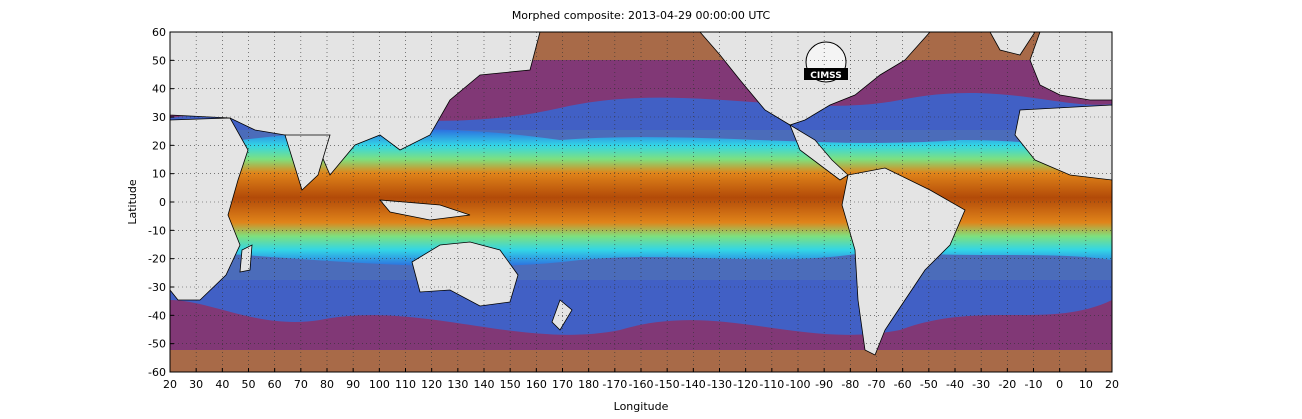 This screenshot has height=419, width=1302. What do you see at coordinates (667, 384) in the screenshot?
I see `x-tick-label: -150` at bounding box center [667, 384].